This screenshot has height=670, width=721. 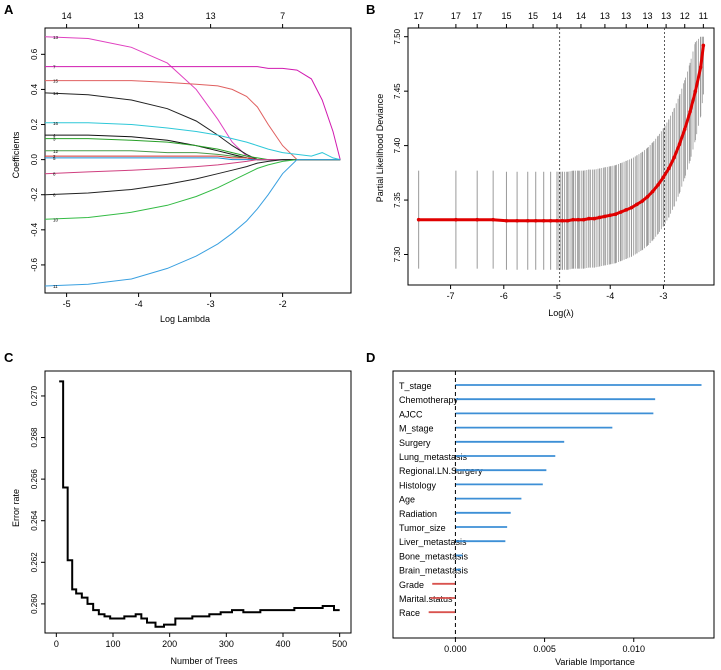 I want to click on panel-a-ytick-label: -0.6, so click(x=34, y=264).